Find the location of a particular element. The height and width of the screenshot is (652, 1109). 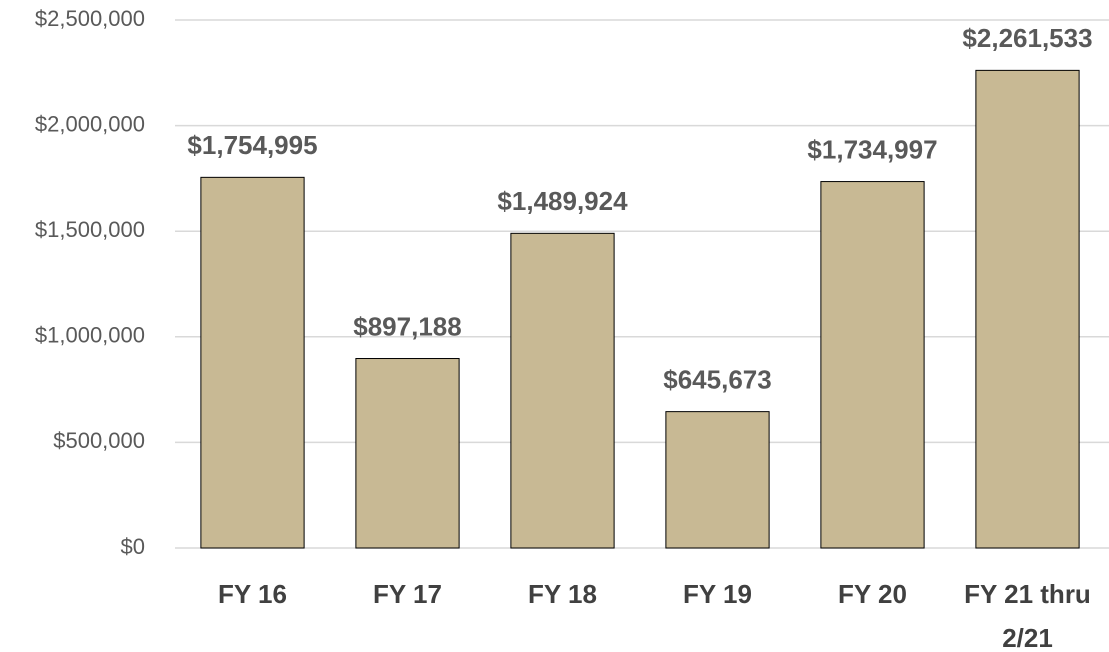

data-label: $2,261,533 is located at coordinates (1027, 38).